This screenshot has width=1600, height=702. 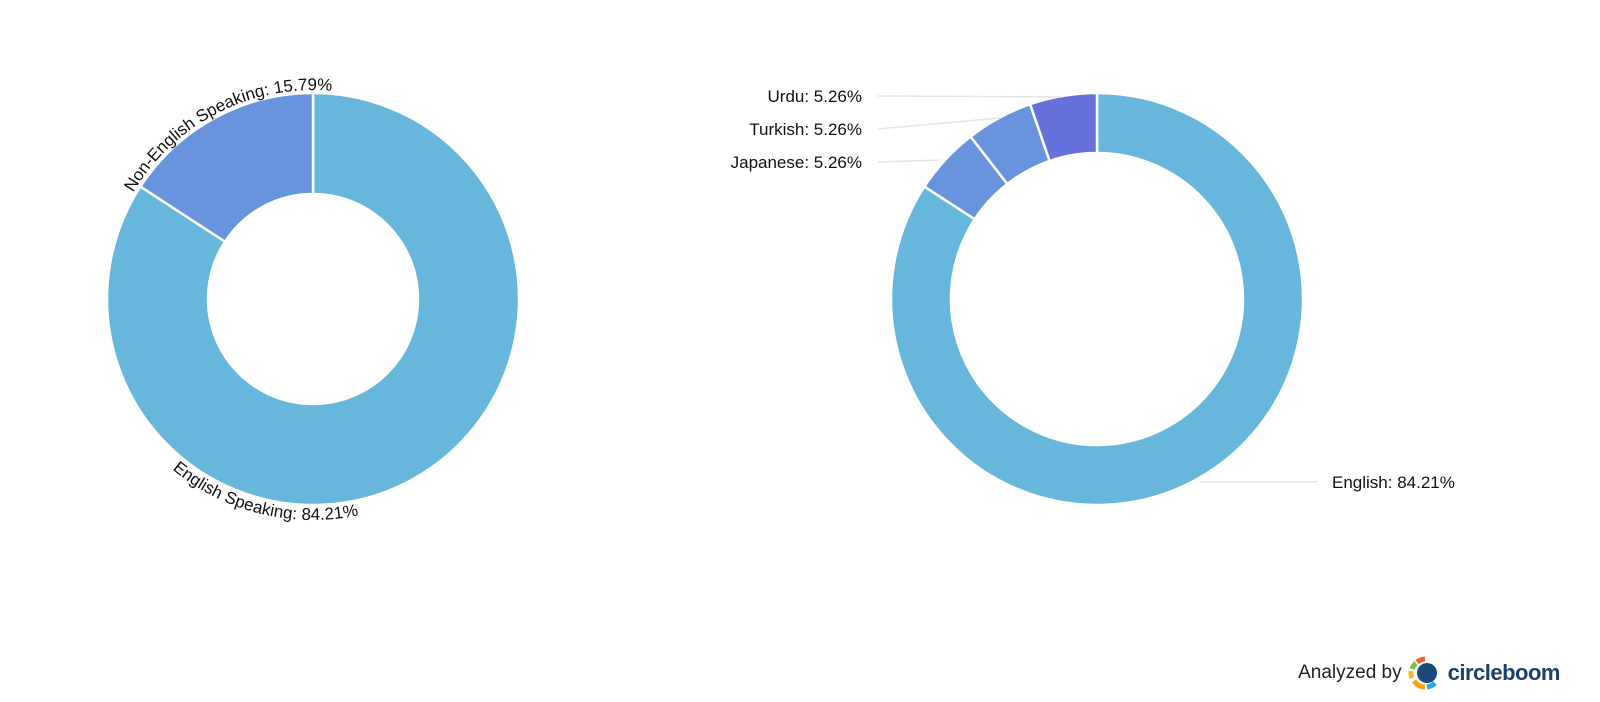 What do you see at coordinates (226, 167) in the screenshot?
I see `slice-non-english-speaking` at bounding box center [226, 167].